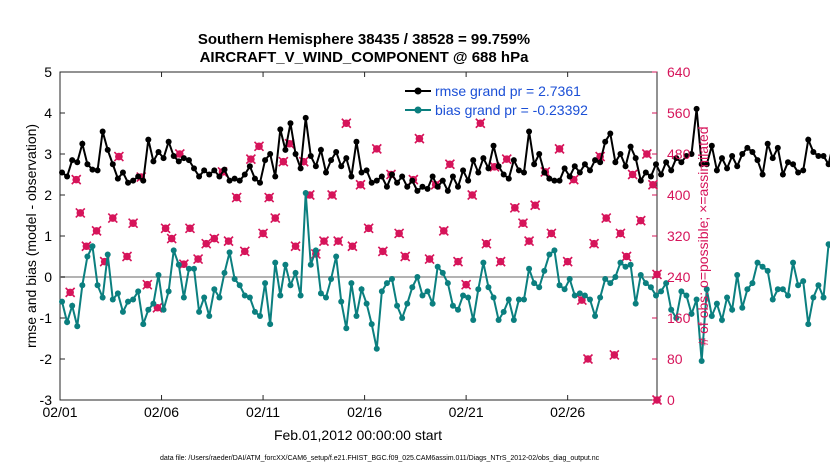 The image size is (830, 470). Describe the element at coordinates (52, 236) in the screenshot. I see `y-axis-left-ticks: -3 -2 -1 0 1 2 3 4 5` at that location.